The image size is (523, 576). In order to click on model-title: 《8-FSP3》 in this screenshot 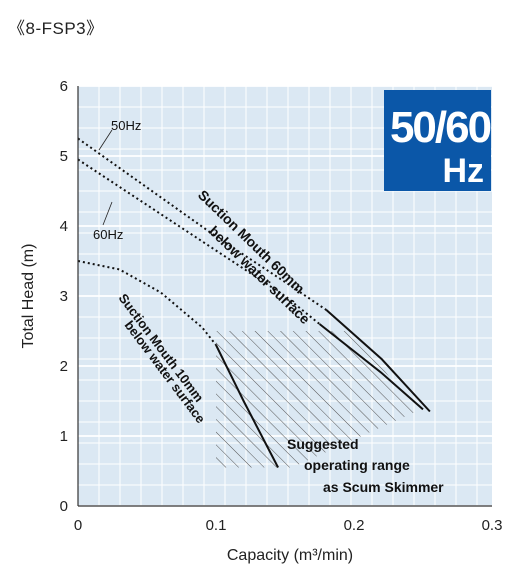, I will do `click(56, 28)`.